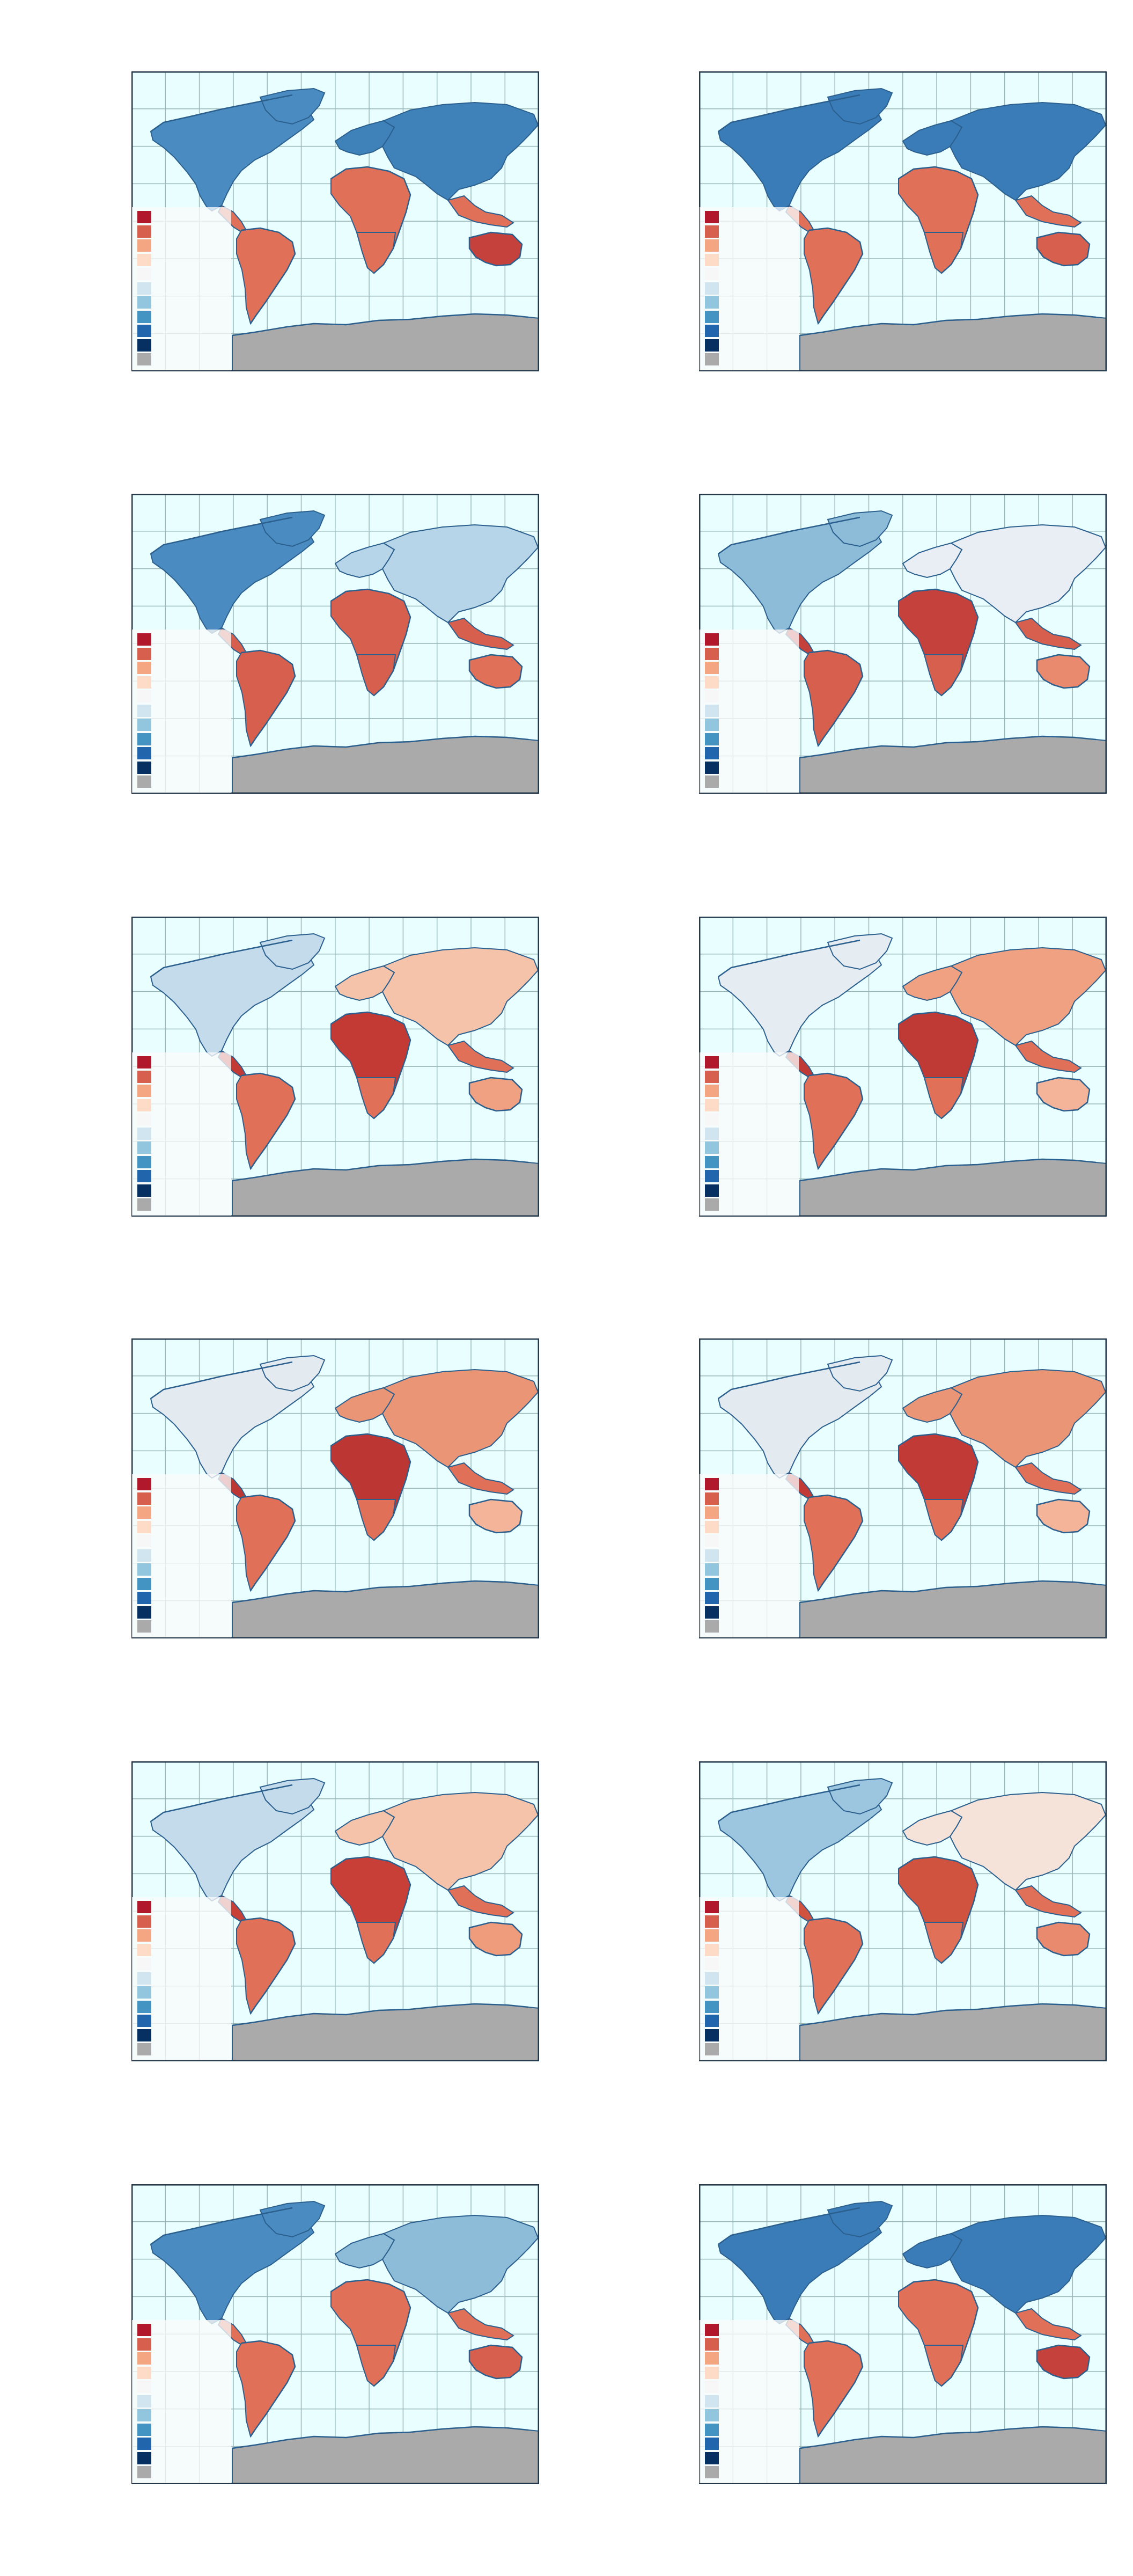 The image size is (1133, 2576). I want to click on world-map-panel-dec, so click(903, 2334).